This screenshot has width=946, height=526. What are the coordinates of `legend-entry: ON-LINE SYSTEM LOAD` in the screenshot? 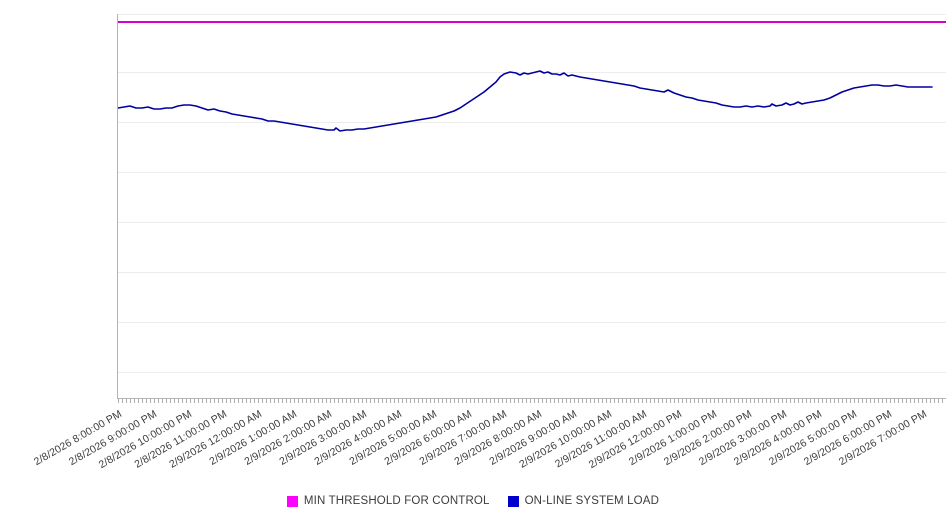 It's located at (583, 501).